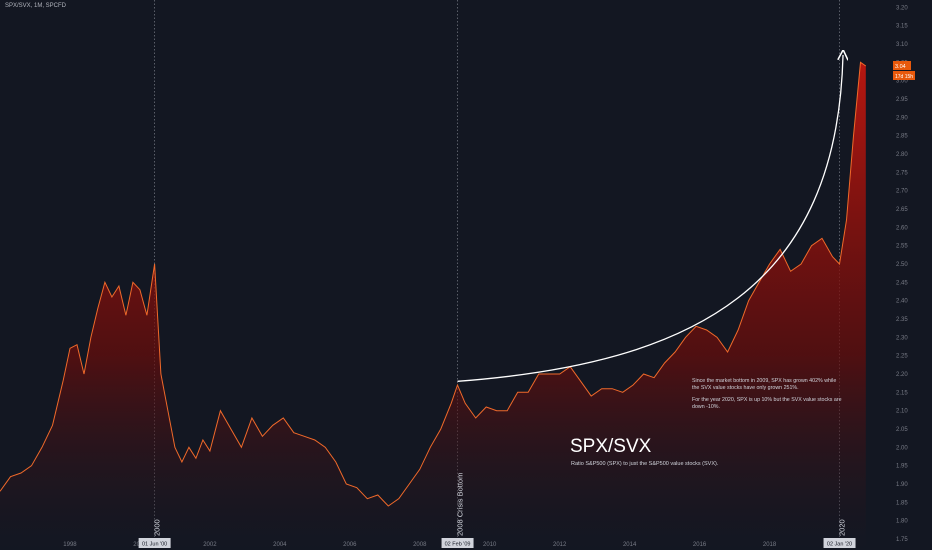 This screenshot has width=932, height=550. Describe the element at coordinates (902, 82) in the screenshot. I see `y-tick-label: 3.00` at that location.